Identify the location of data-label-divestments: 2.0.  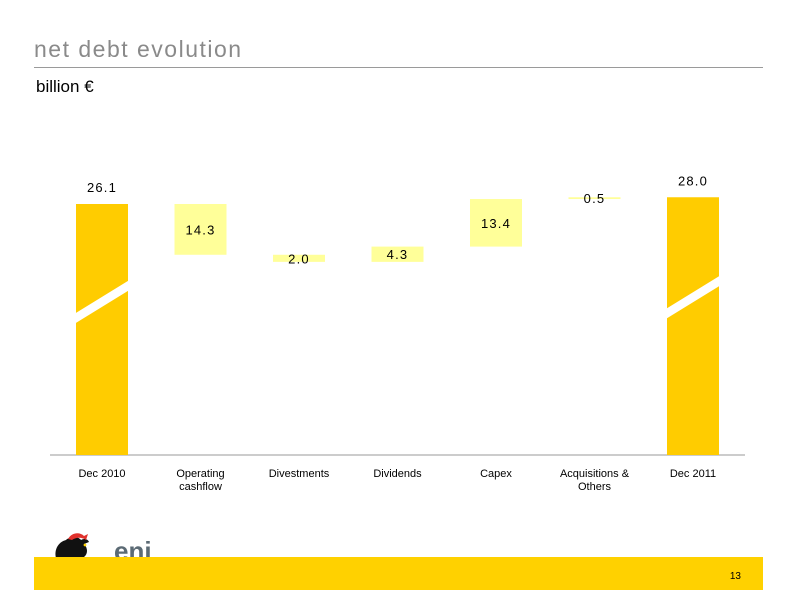
(299, 258).